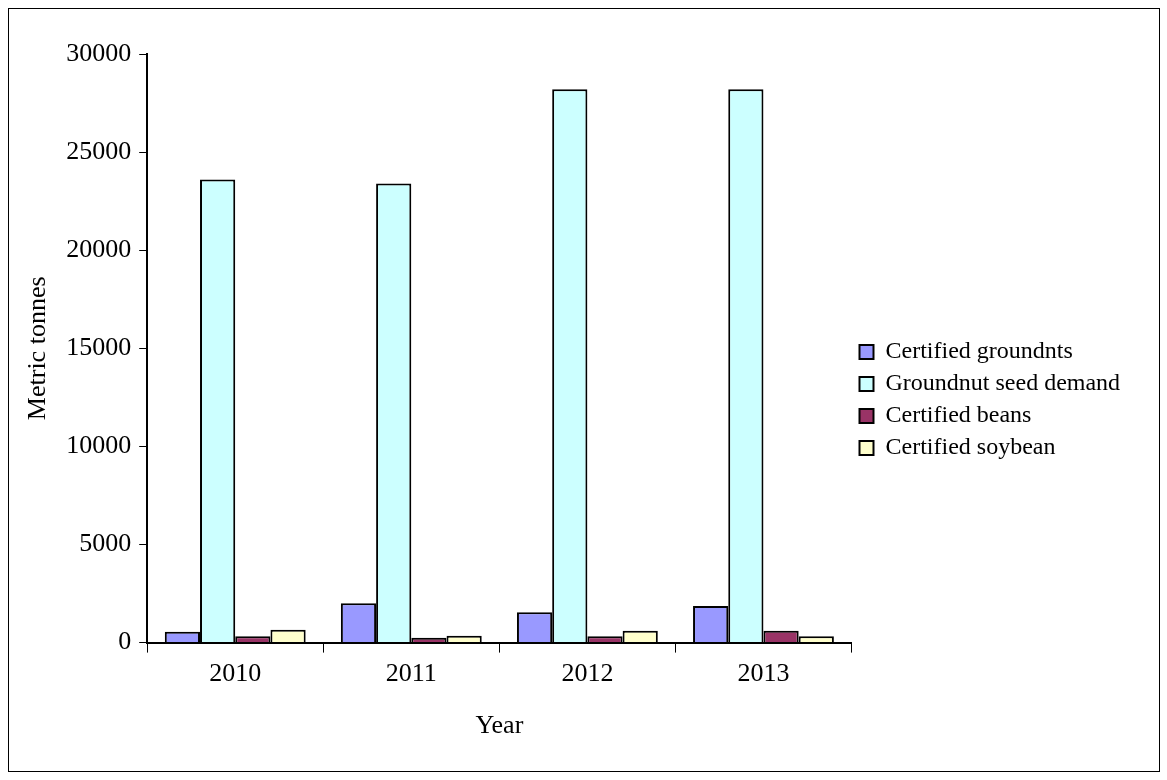 Image resolution: width=1167 pixels, height=780 pixels. What do you see at coordinates (125, 641) in the screenshot?
I see `y-tick-label: 0` at bounding box center [125, 641].